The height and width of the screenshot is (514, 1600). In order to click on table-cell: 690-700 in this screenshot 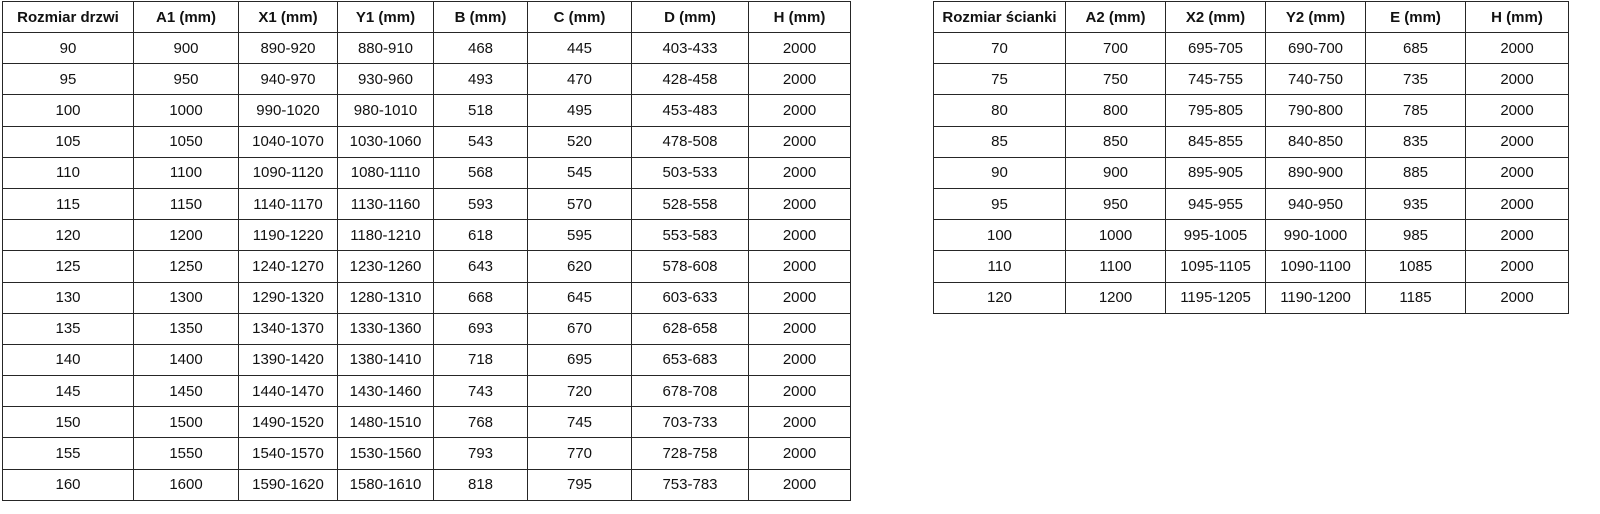, I will do `click(1315, 48)`.